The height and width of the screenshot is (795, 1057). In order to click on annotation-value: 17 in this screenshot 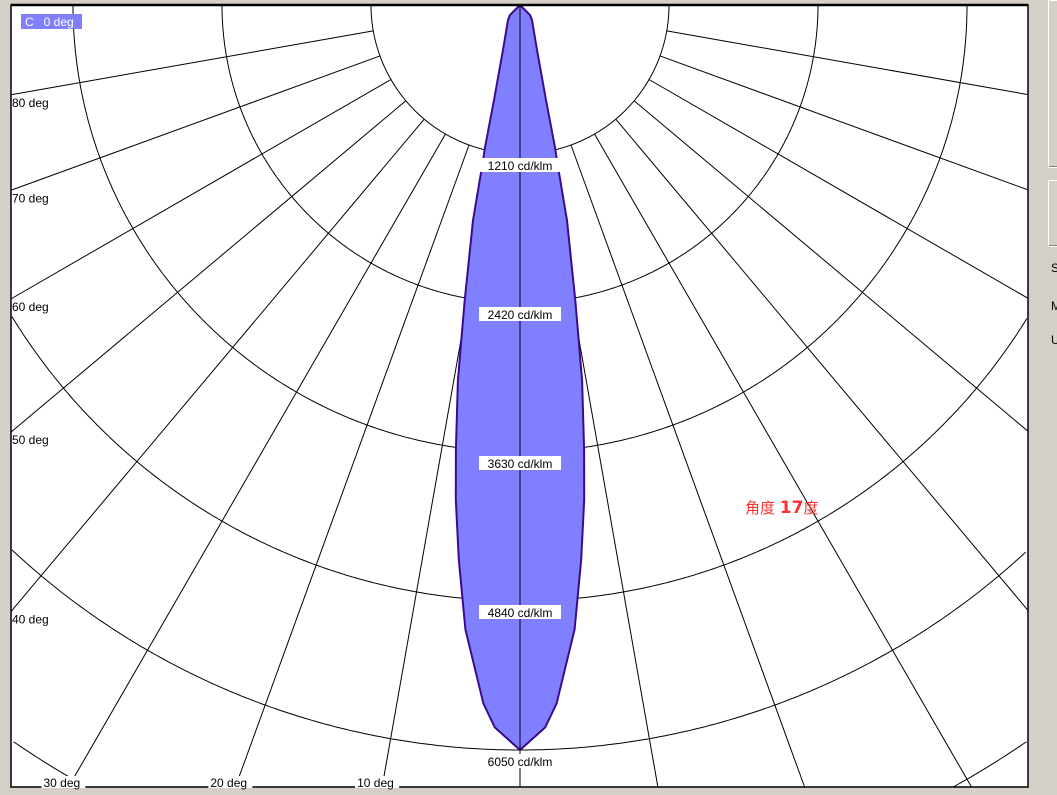, I will do `click(792, 508)`.